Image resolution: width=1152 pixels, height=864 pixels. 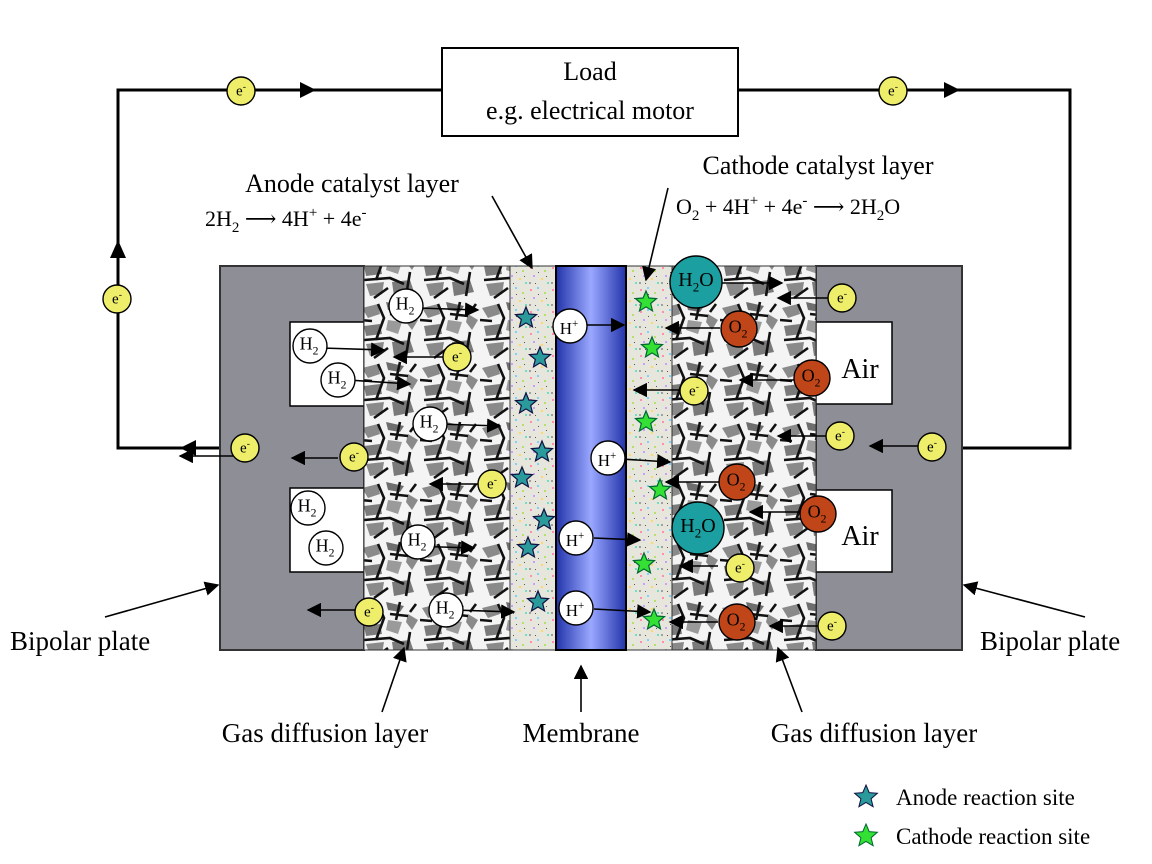 I want to click on external-circuit-left-wire, so click(x=279, y=269).